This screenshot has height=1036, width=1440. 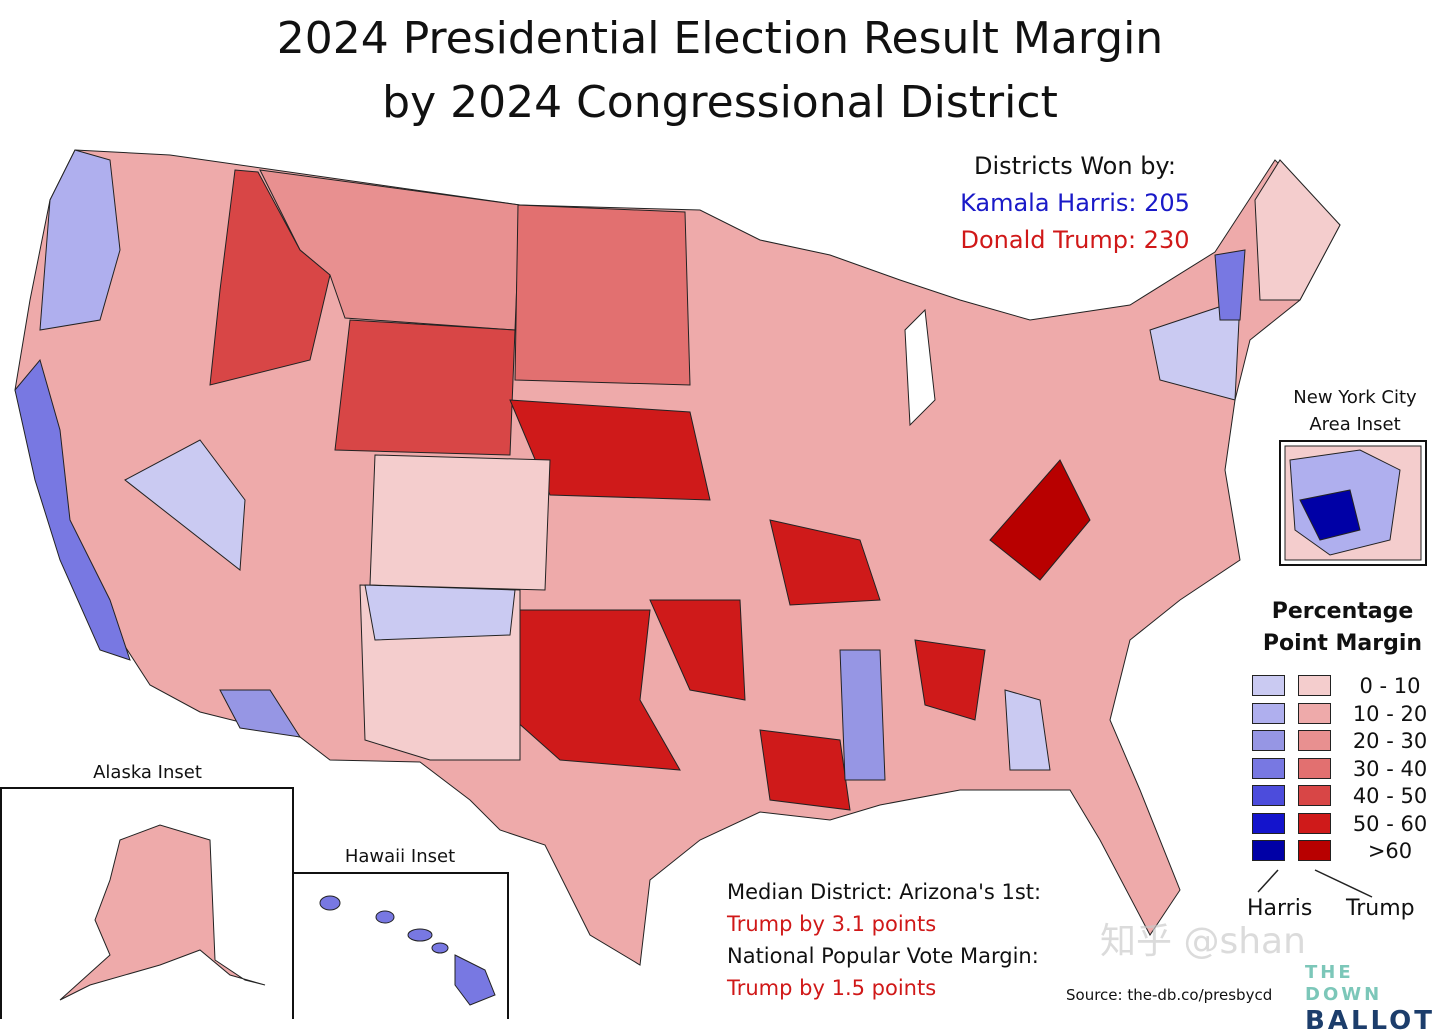 What do you see at coordinates (185, 505) in the screenshot?
I see `region-nevada-harris` at bounding box center [185, 505].